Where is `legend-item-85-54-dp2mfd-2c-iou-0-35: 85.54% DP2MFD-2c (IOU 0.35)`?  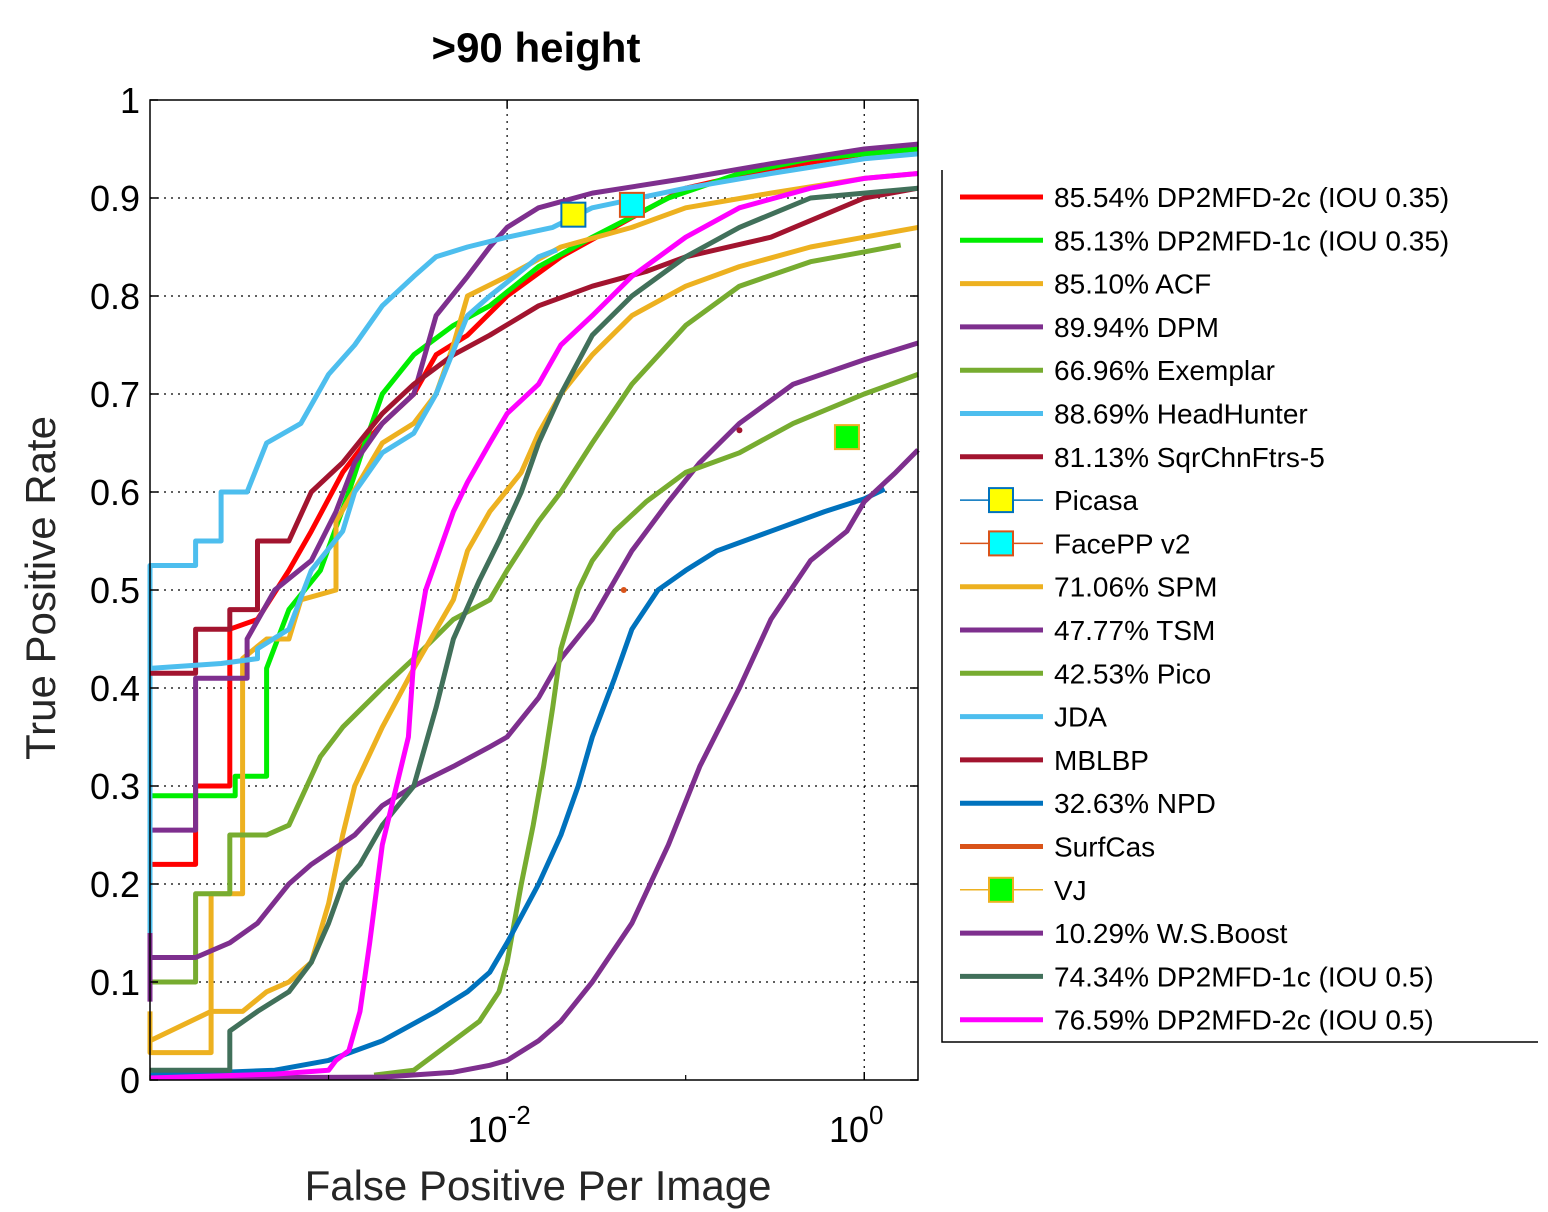
legend-item-85-54-dp2mfd-2c-iou-0-35: 85.54% DP2MFD-2c (IOU 0.35) is located at coordinates (1204, 197).